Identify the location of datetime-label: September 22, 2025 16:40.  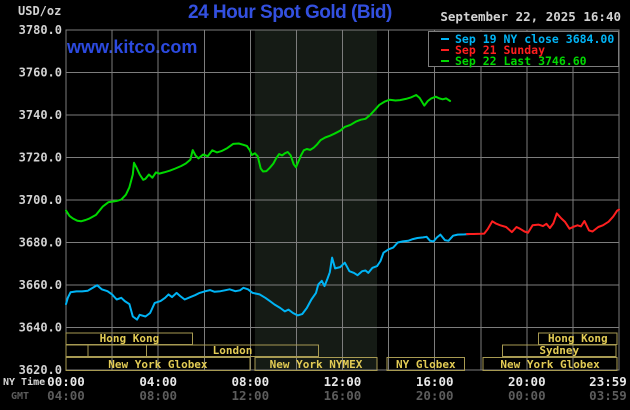
(530, 16).